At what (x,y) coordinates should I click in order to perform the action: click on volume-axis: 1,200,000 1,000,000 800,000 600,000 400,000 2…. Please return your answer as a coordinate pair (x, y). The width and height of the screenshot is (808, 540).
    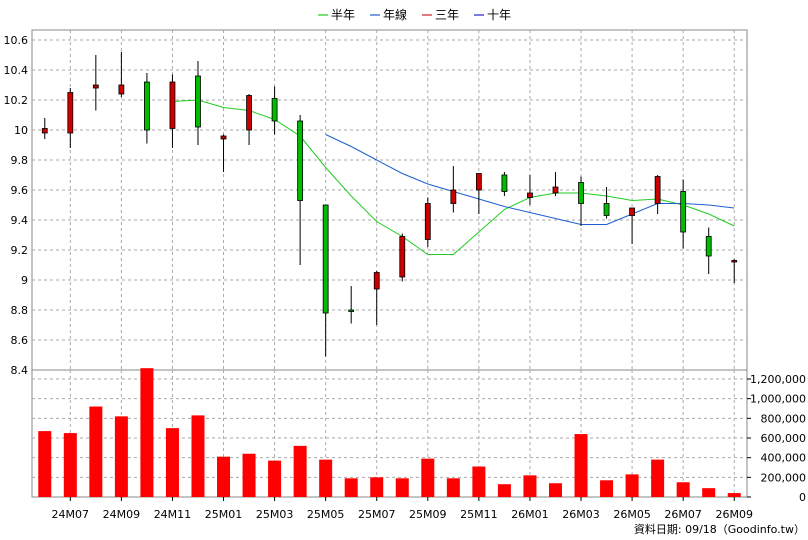
    Looking at the image, I should click on (776, 438).